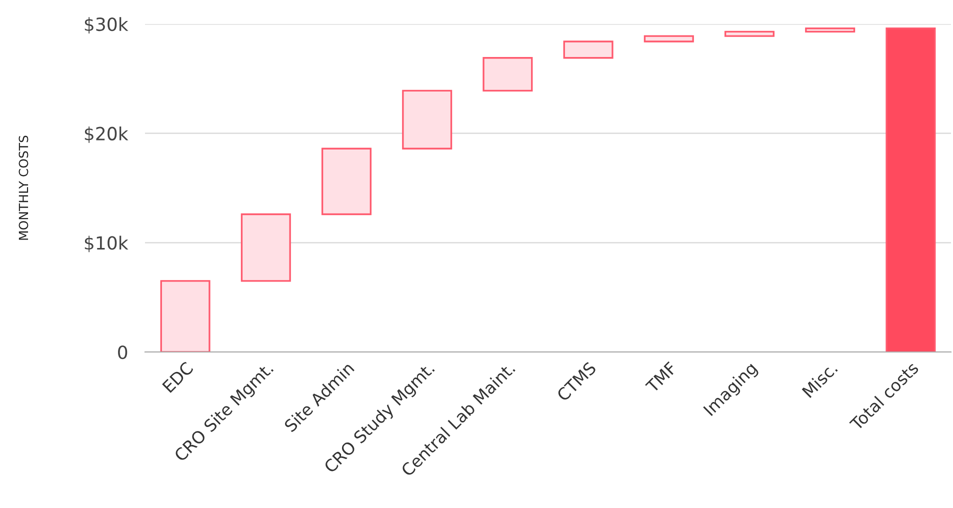 The height and width of the screenshot is (508, 953). Describe the element at coordinates (106, 134) in the screenshot. I see `y-tick-label: $20k` at that location.